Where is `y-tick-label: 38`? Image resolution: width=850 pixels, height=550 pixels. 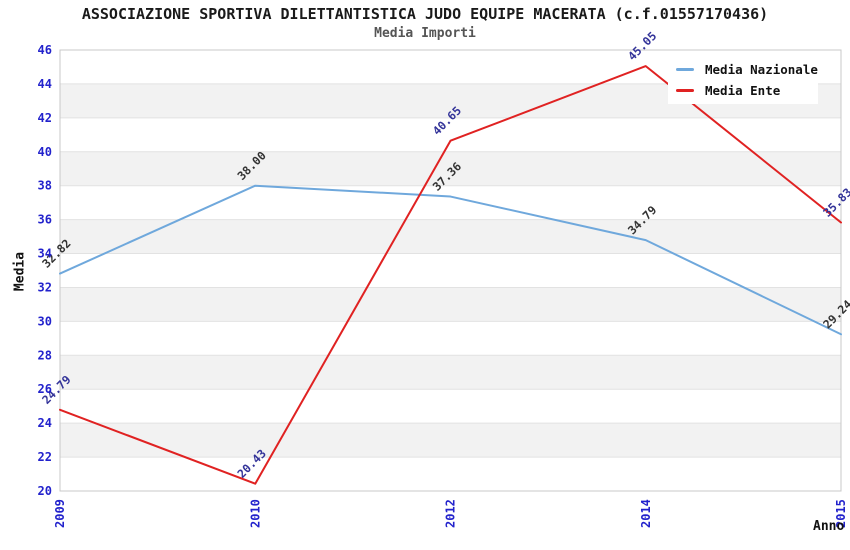 y-tick-label: 38 is located at coordinates (45, 186).